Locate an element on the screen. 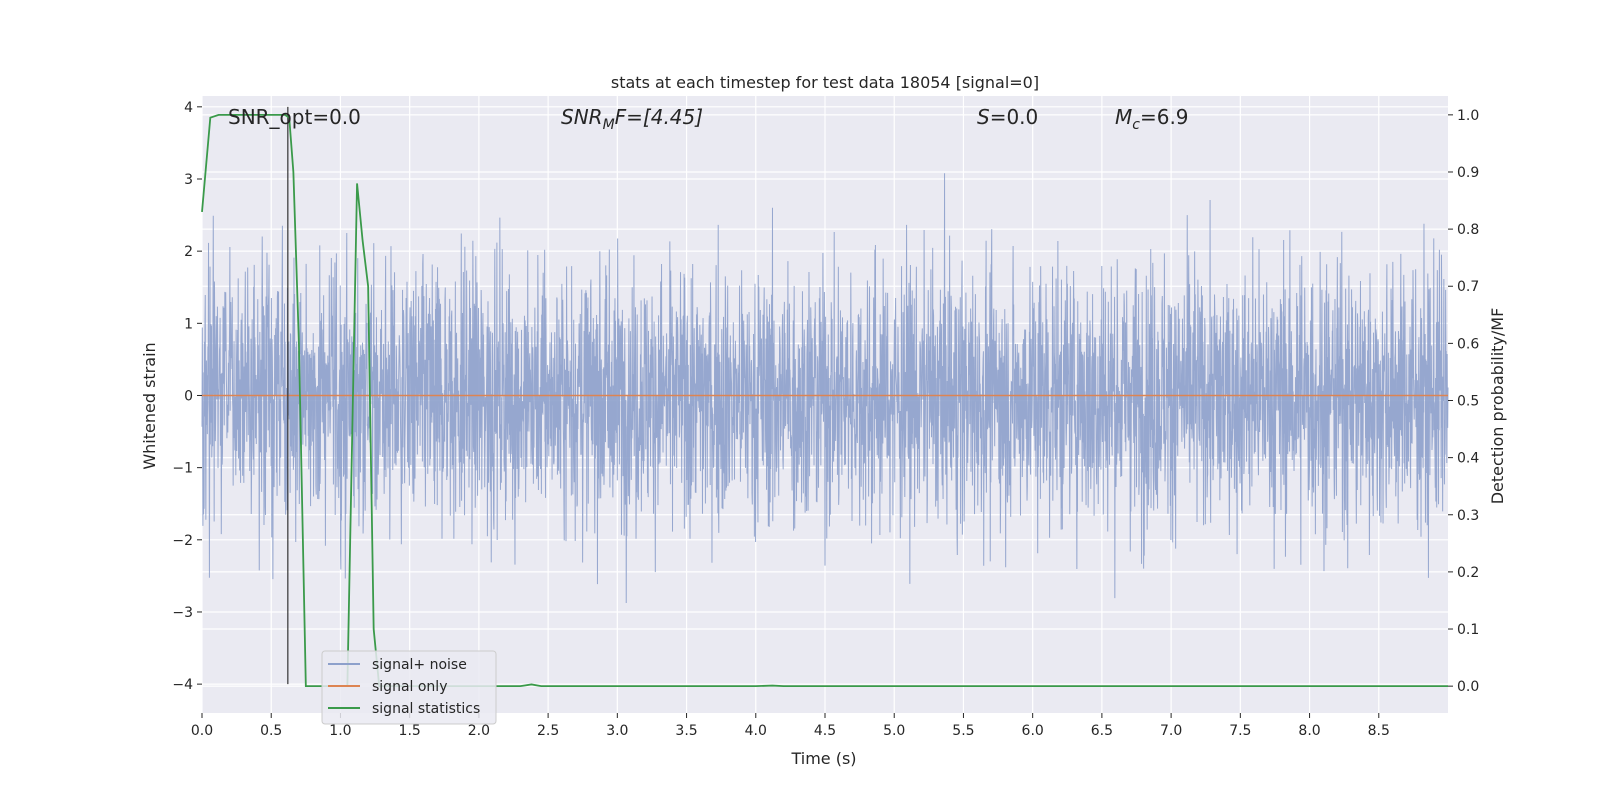 This screenshot has width=1600, height=800. y2-tick-label-1: 0.9 is located at coordinates (1468, 173).